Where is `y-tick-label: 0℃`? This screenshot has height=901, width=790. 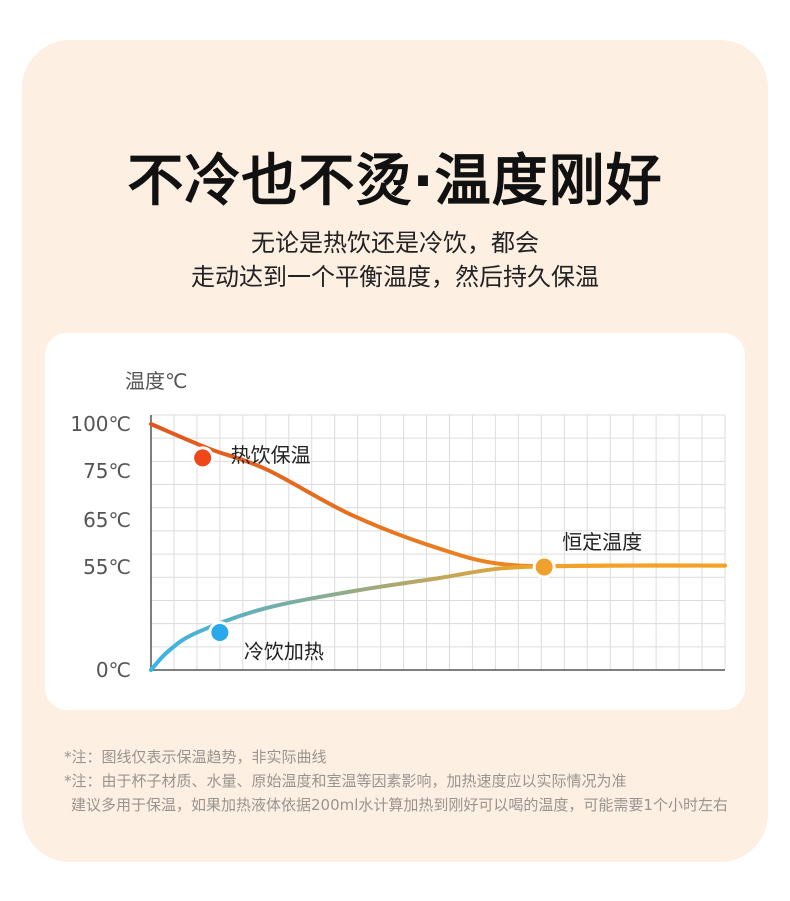 y-tick-label: 0℃ is located at coordinates (113, 670).